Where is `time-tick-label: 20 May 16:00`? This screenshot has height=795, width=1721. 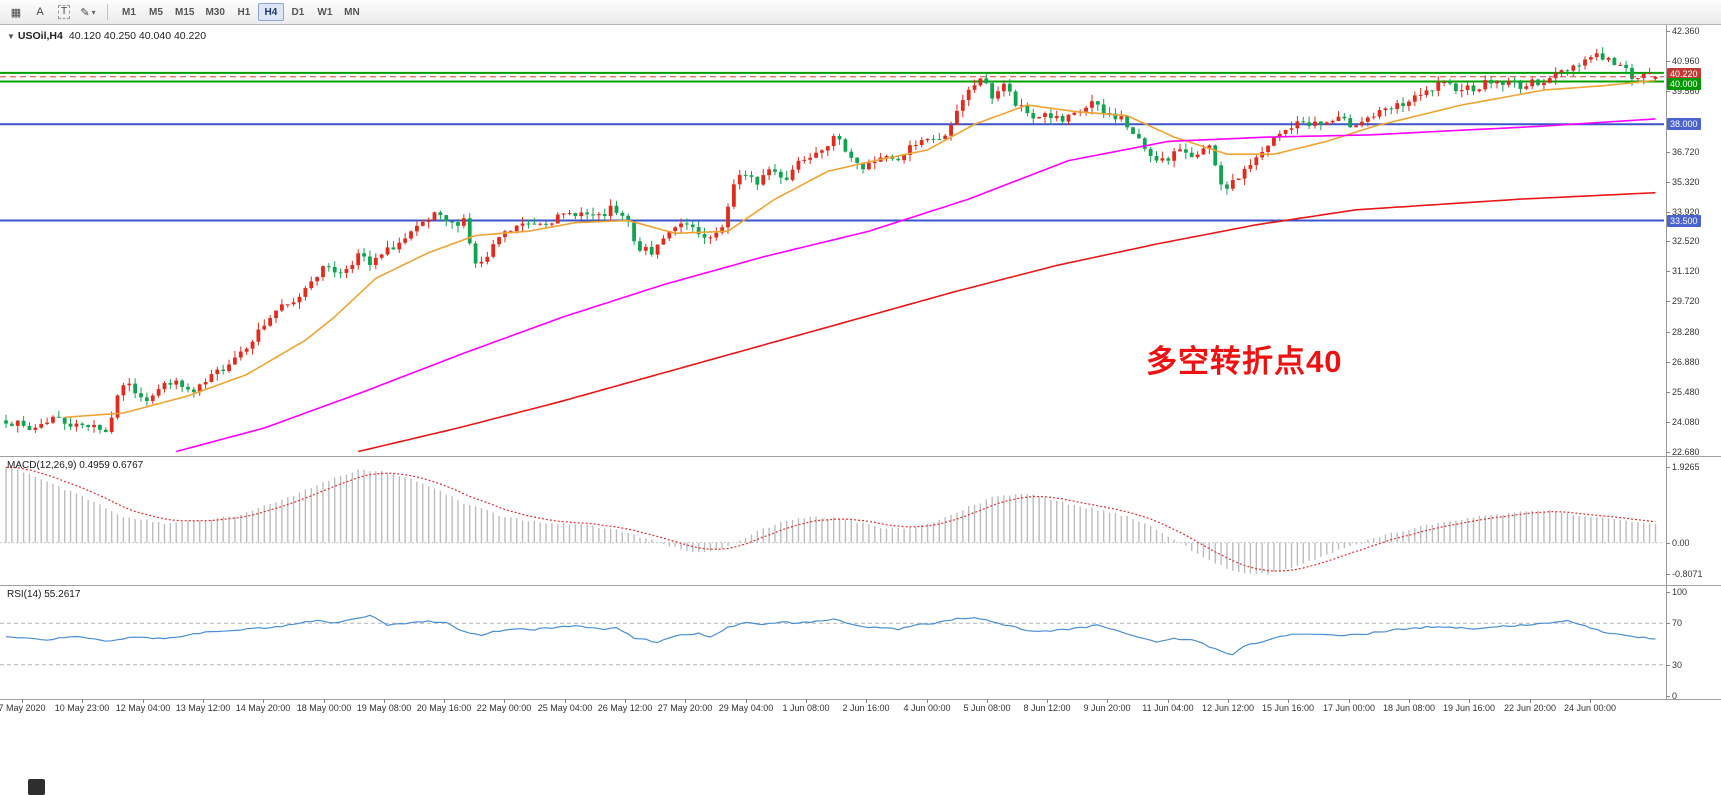
time-tick-label: 20 May 16:00 is located at coordinates (444, 708).